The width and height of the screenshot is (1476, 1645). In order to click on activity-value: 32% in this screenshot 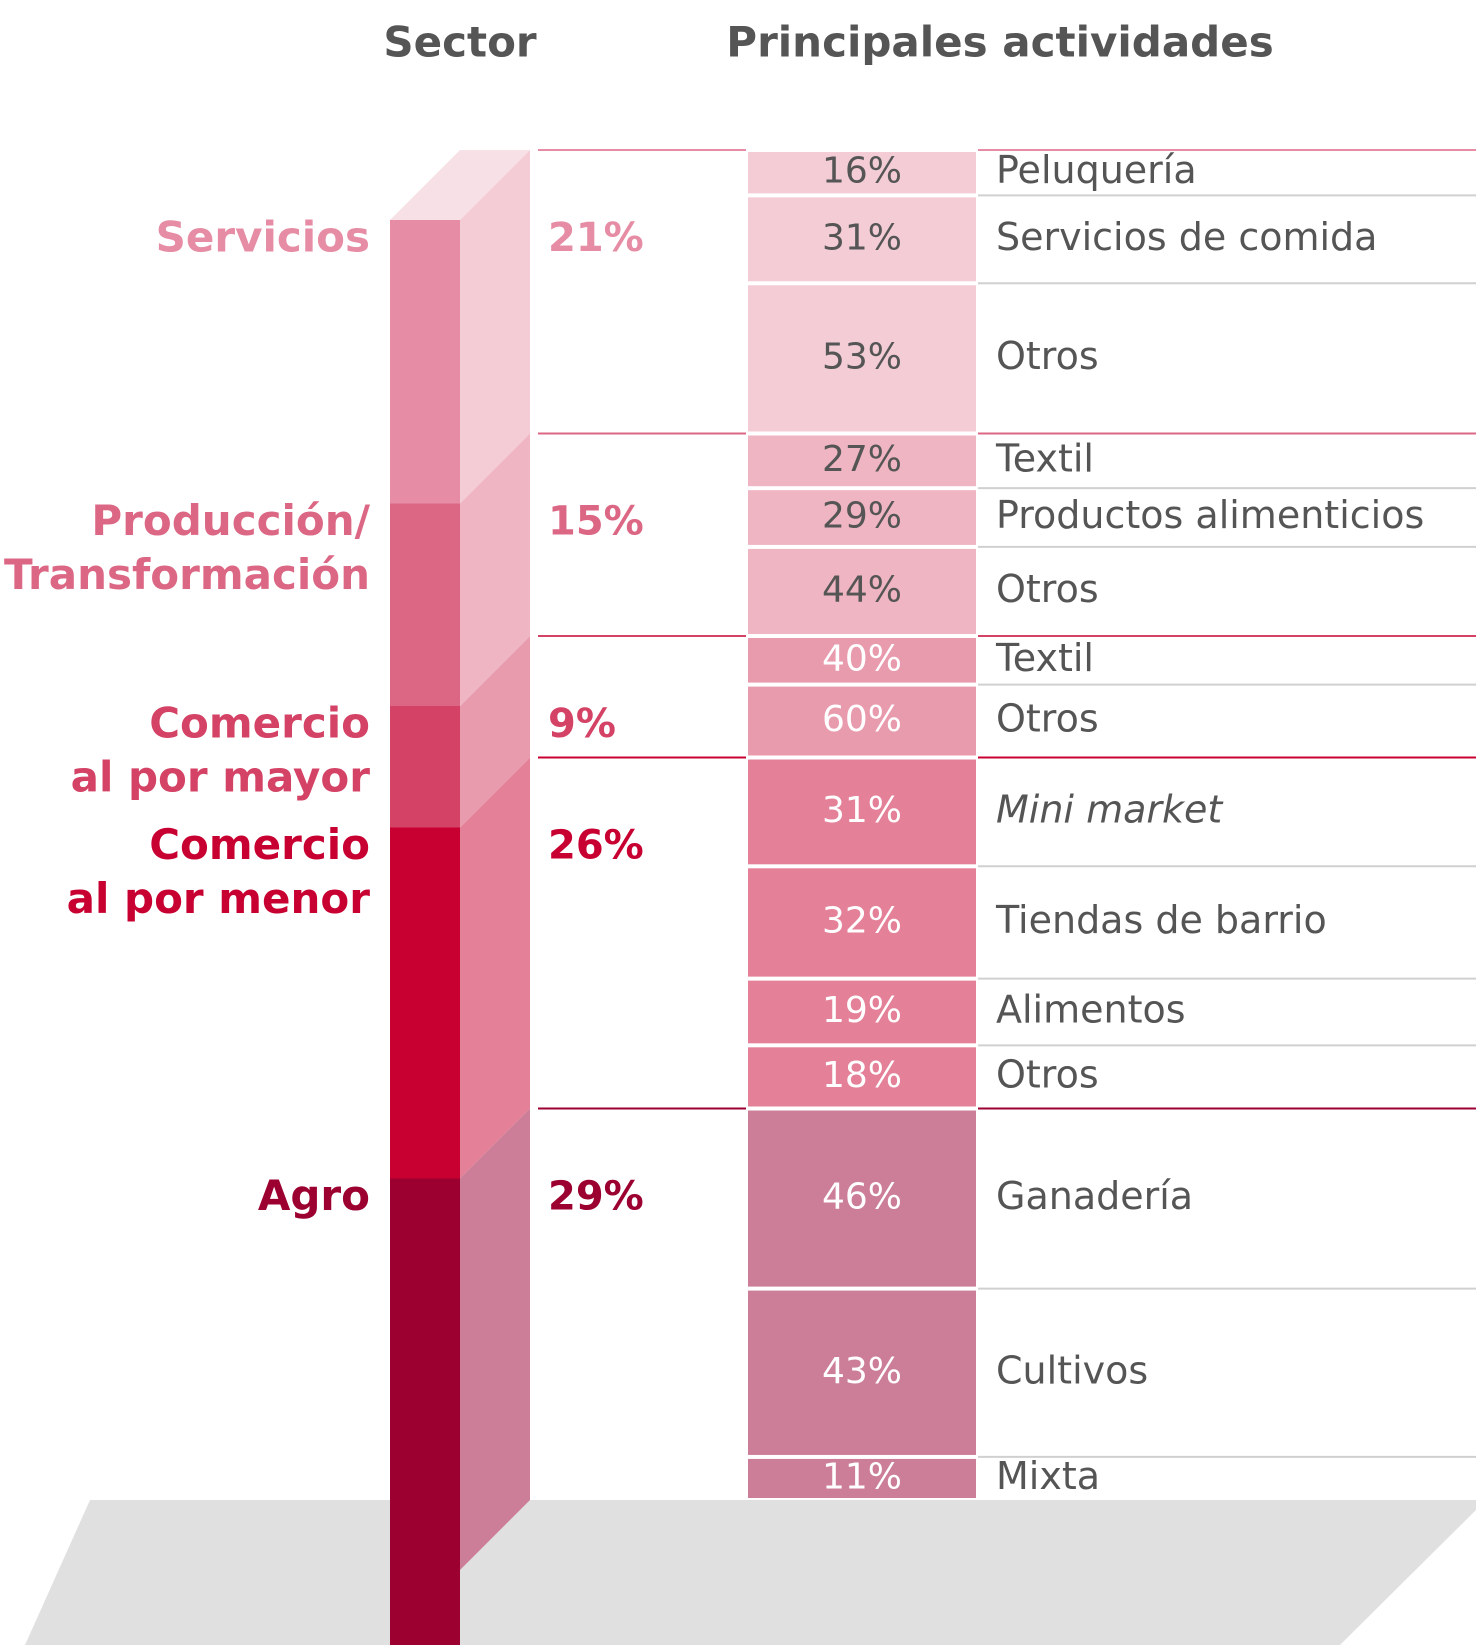, I will do `click(862, 920)`.